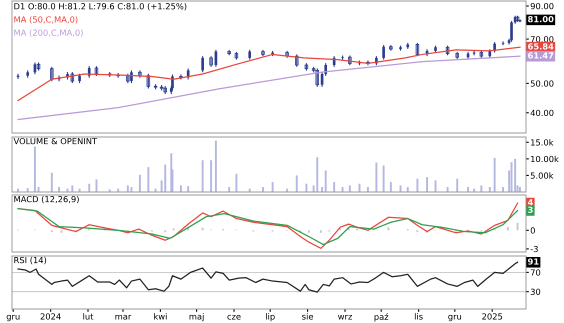 This screenshot has width=564, height=323. I want to click on x-tick-label: 2024, so click(50, 316).